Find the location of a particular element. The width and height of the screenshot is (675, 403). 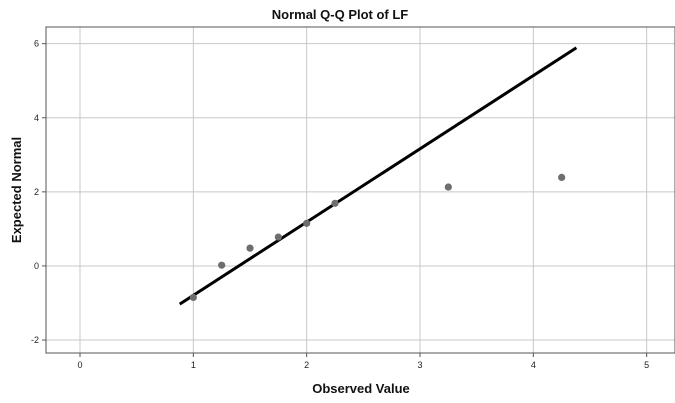

x-tick-label: 2 is located at coordinates (306, 365).